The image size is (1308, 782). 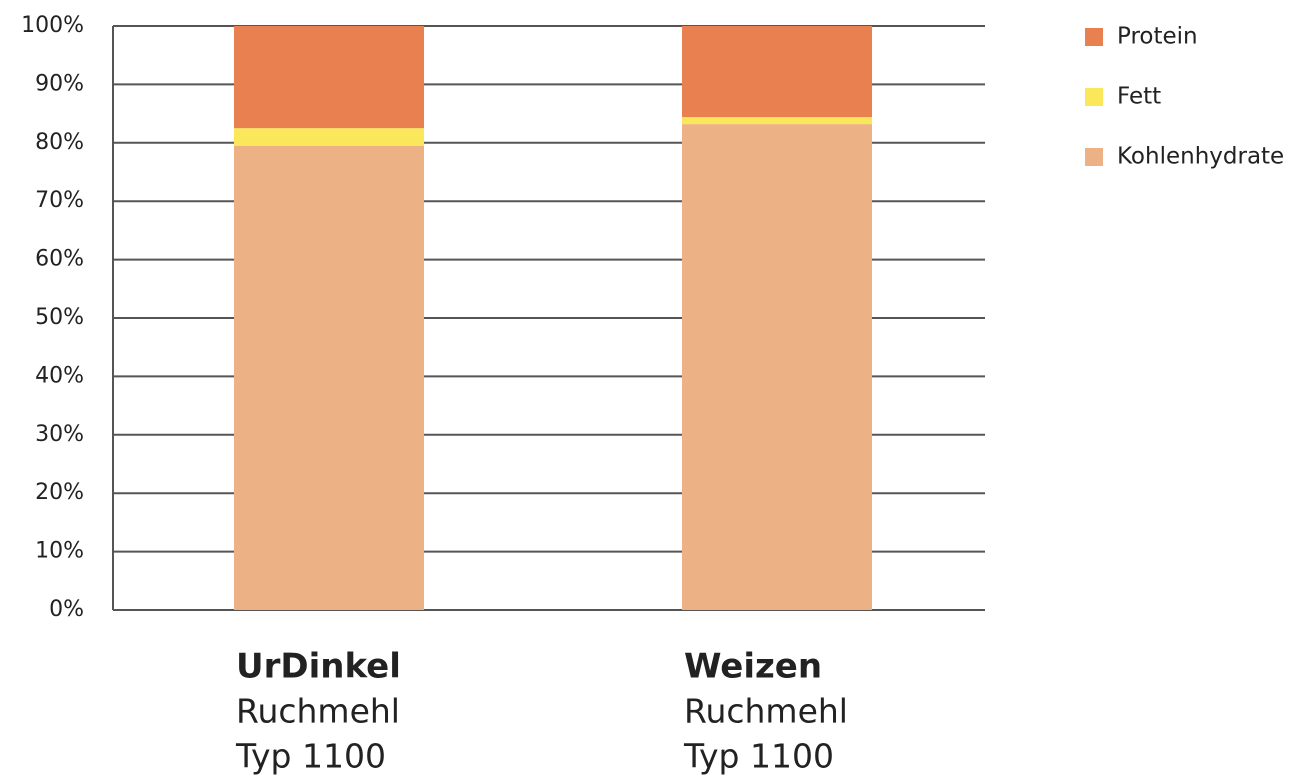 I want to click on y-tick-label: 70%, so click(x=59, y=200).